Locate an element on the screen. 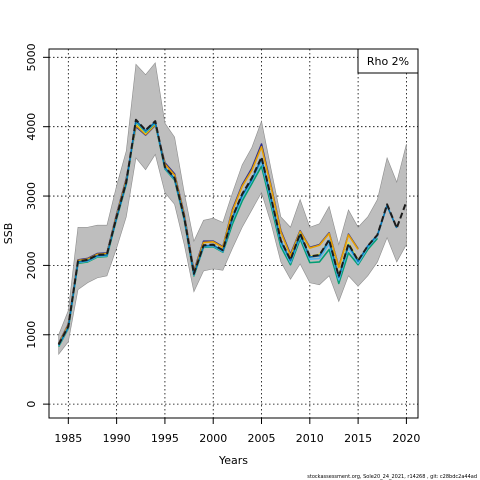  y-tick-label-1000: 1000 is located at coordinates (31, 335).